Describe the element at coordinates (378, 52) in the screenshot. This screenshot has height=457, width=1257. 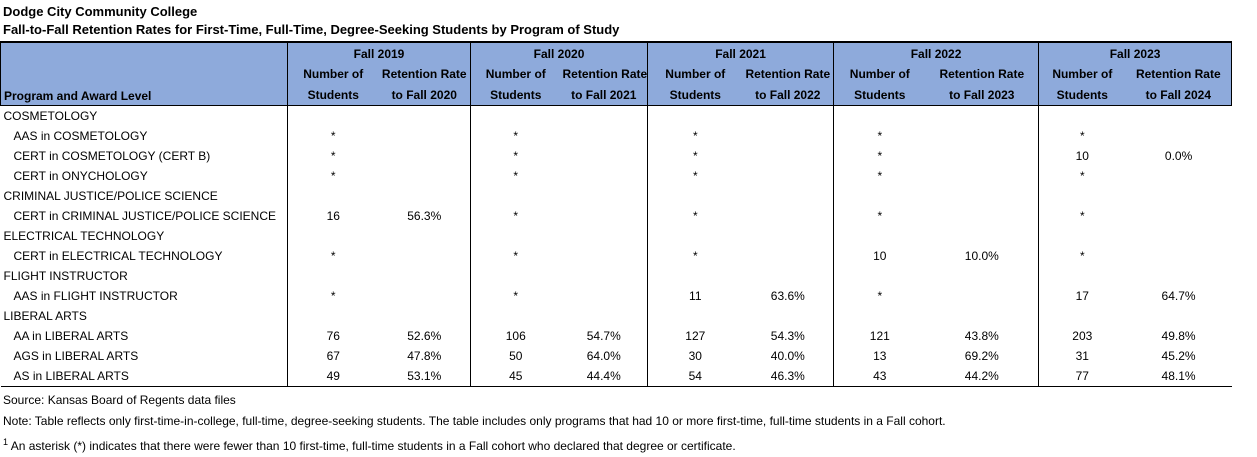
I see `group-header-fall-2019: Fall 2019` at that location.